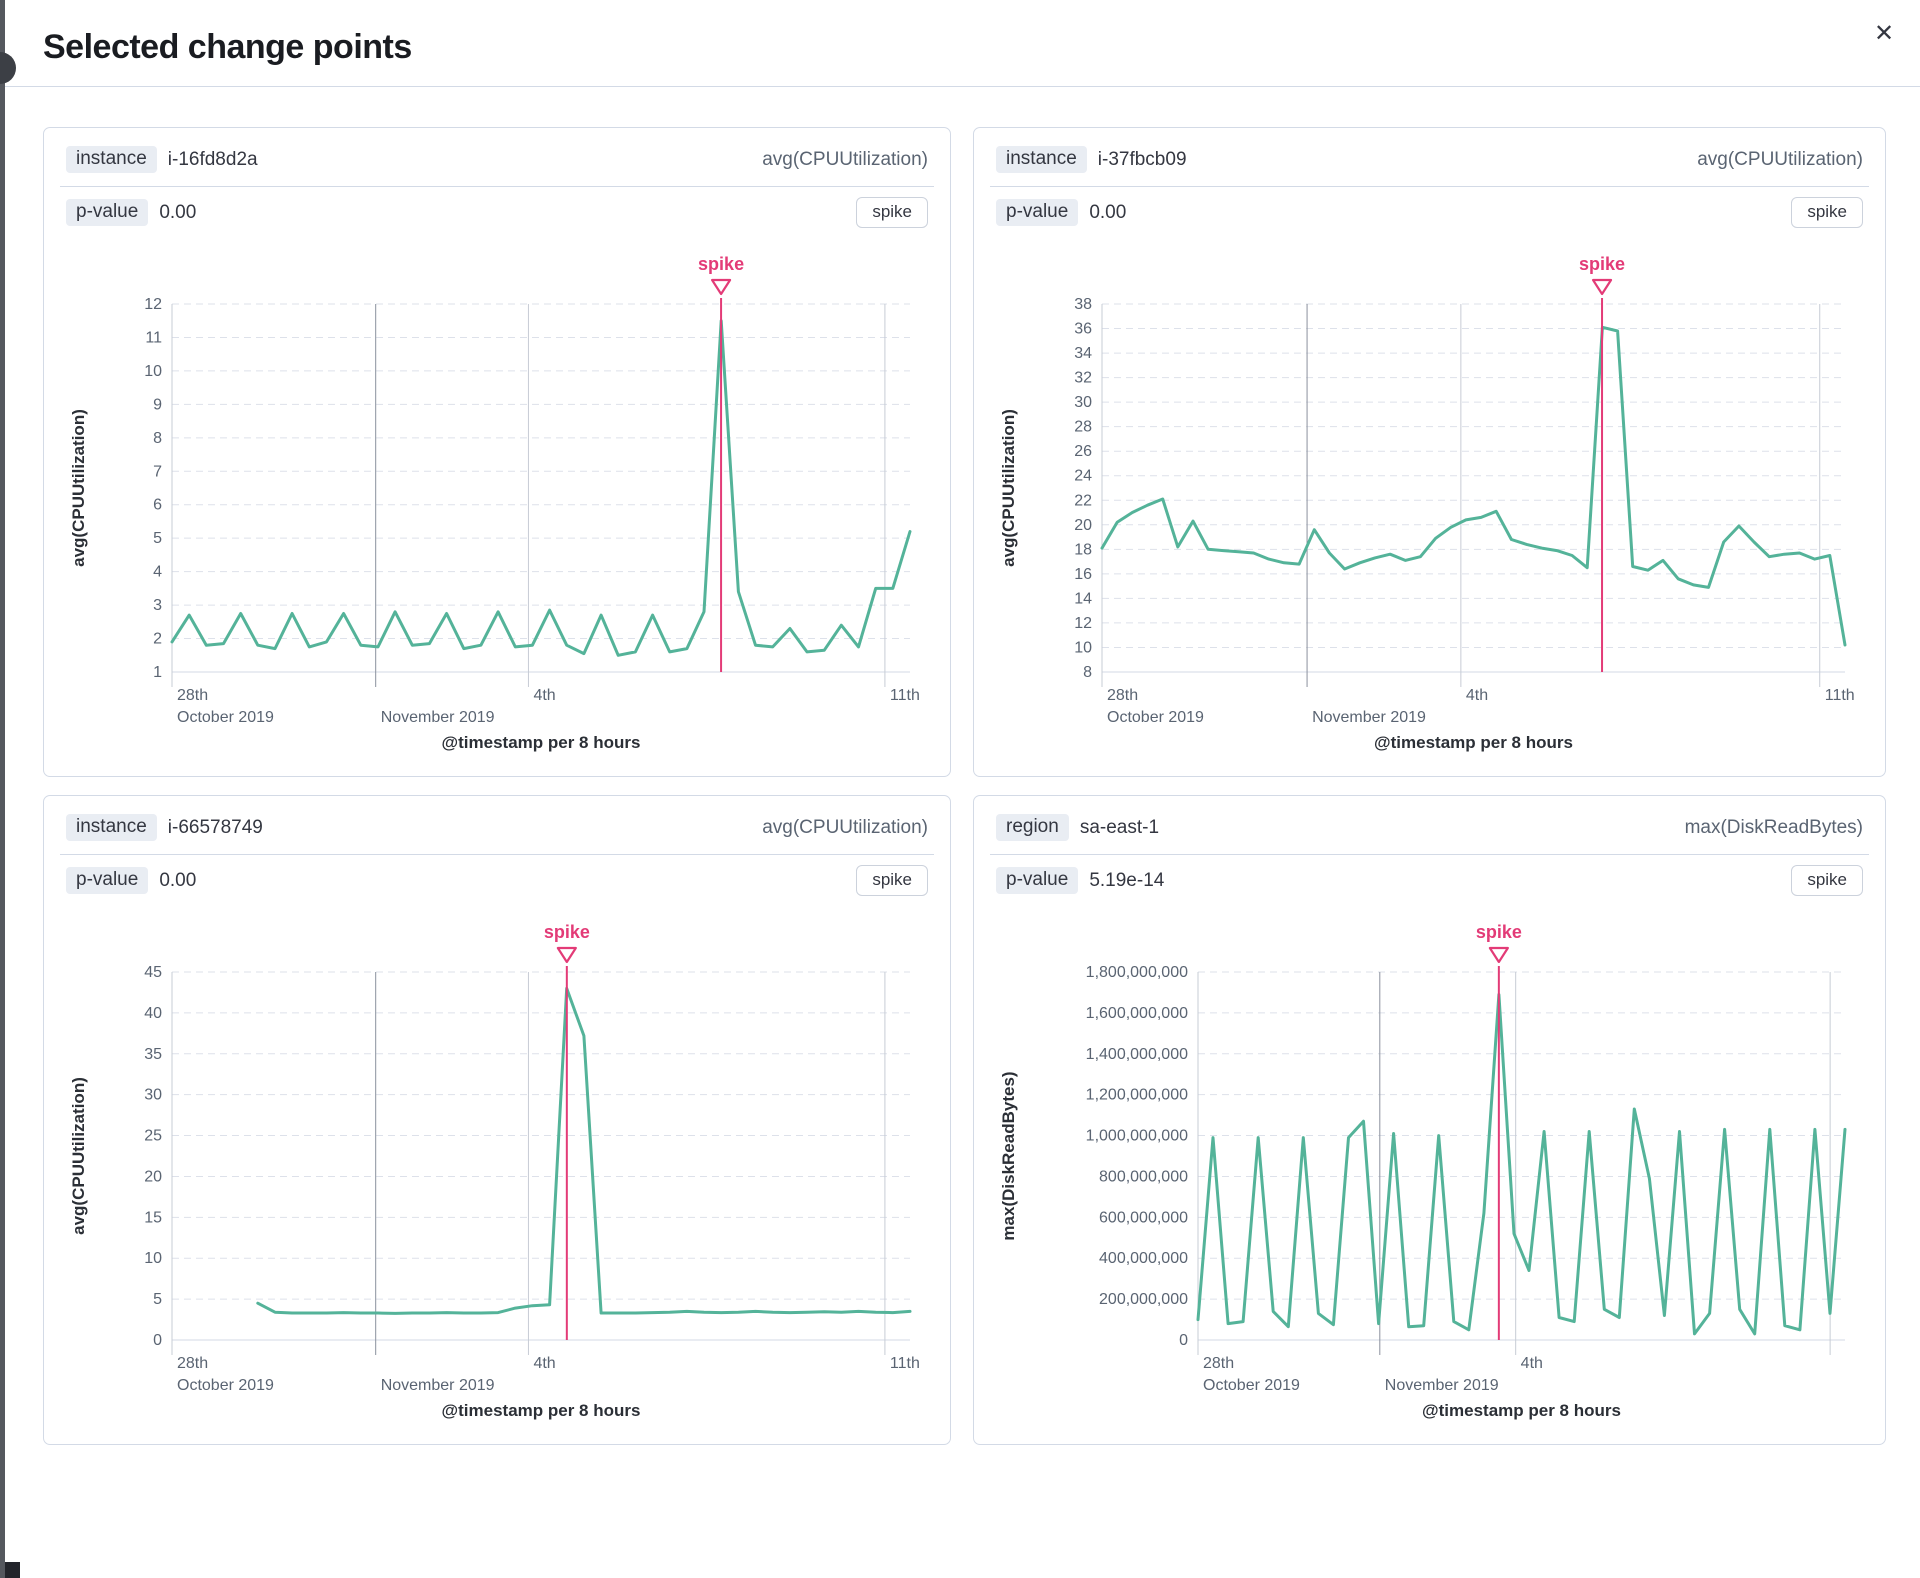  What do you see at coordinates (1143, 1176) in the screenshot?
I see `svg-text: 800,000,000` at bounding box center [1143, 1176].